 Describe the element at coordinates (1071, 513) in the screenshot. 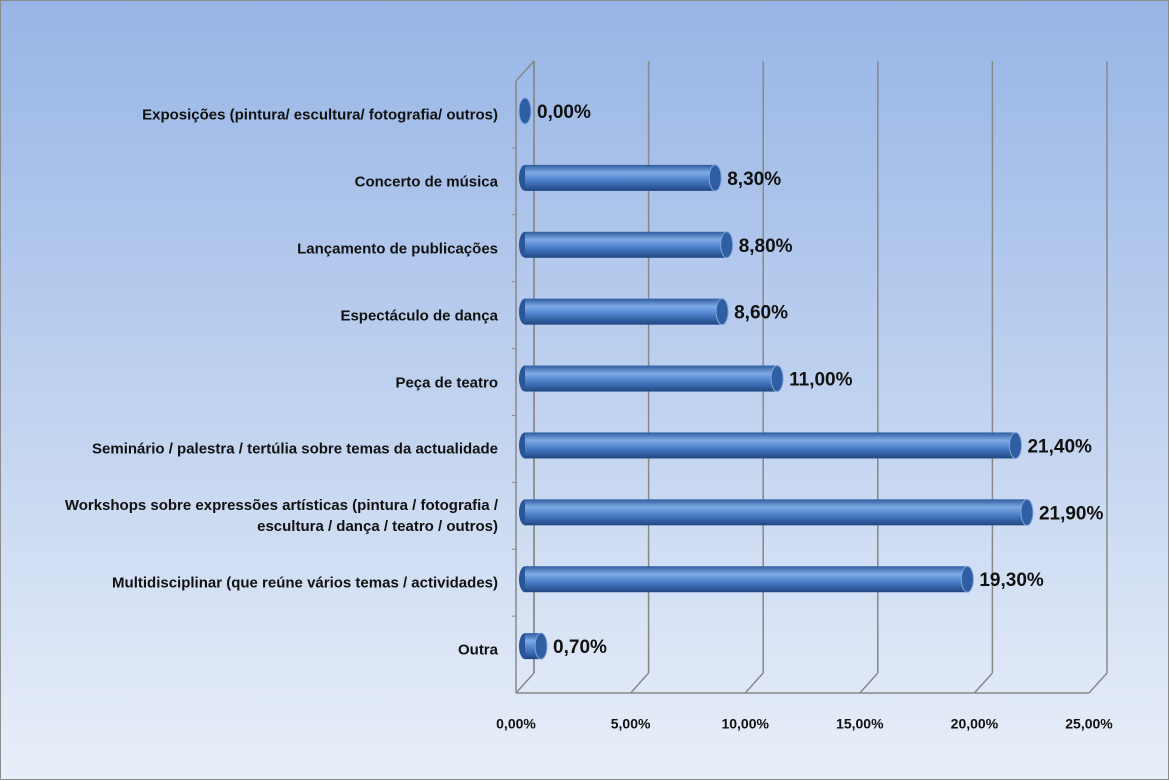

I see `value-label: 21,90%` at that location.